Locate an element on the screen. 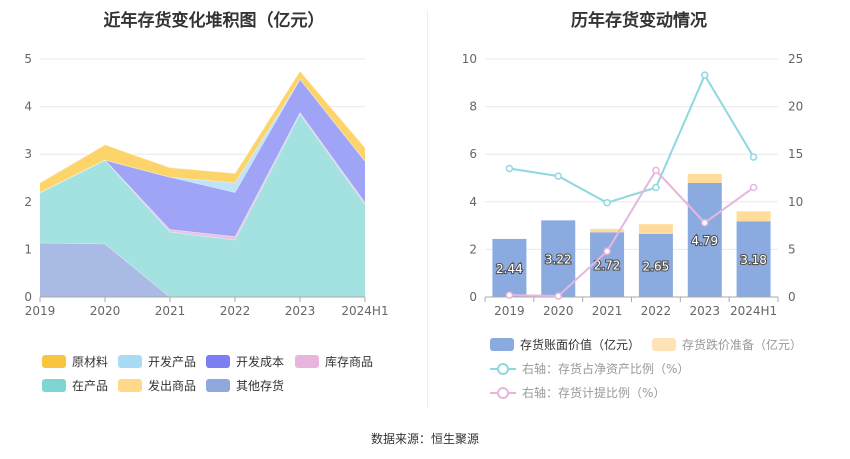 The image size is (850, 459). left-legend-item: 开发成本 is located at coordinates (245, 361).